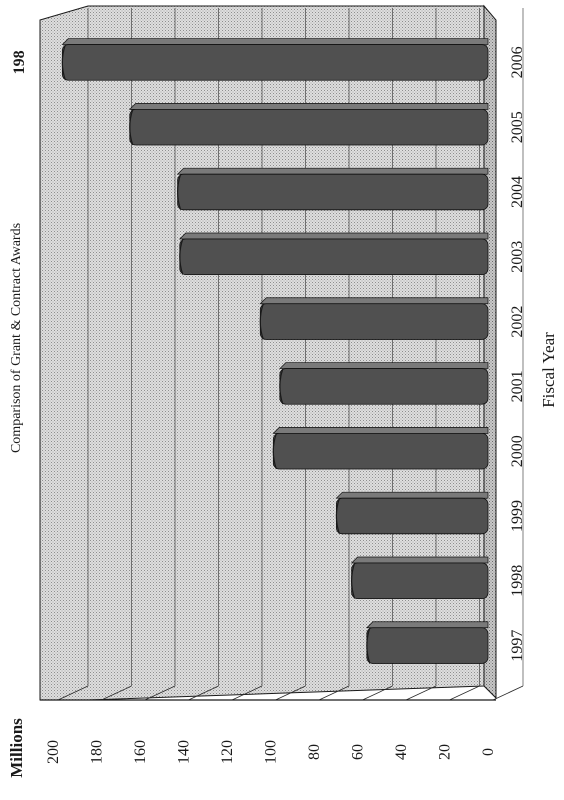 Image resolution: width=564 pixels, height=800 pixels. What do you see at coordinates (332, 171) in the screenshot?
I see `bar-top-2004` at bounding box center [332, 171].